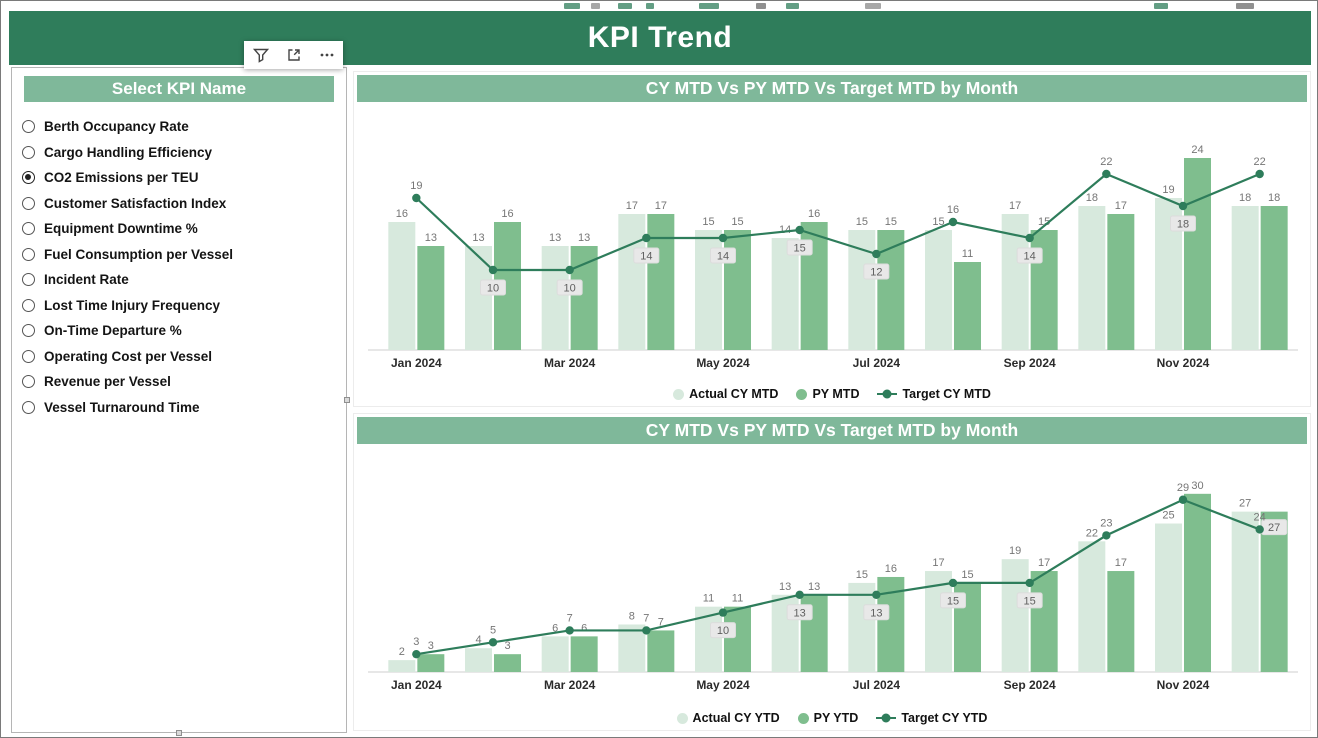 Image resolution: width=1318 pixels, height=738 pixels. Describe the element at coordinates (179, 153) in the screenshot. I see `kpi-option-cargo-handling-efficiency: Cargo Handling Efficiency` at that location.